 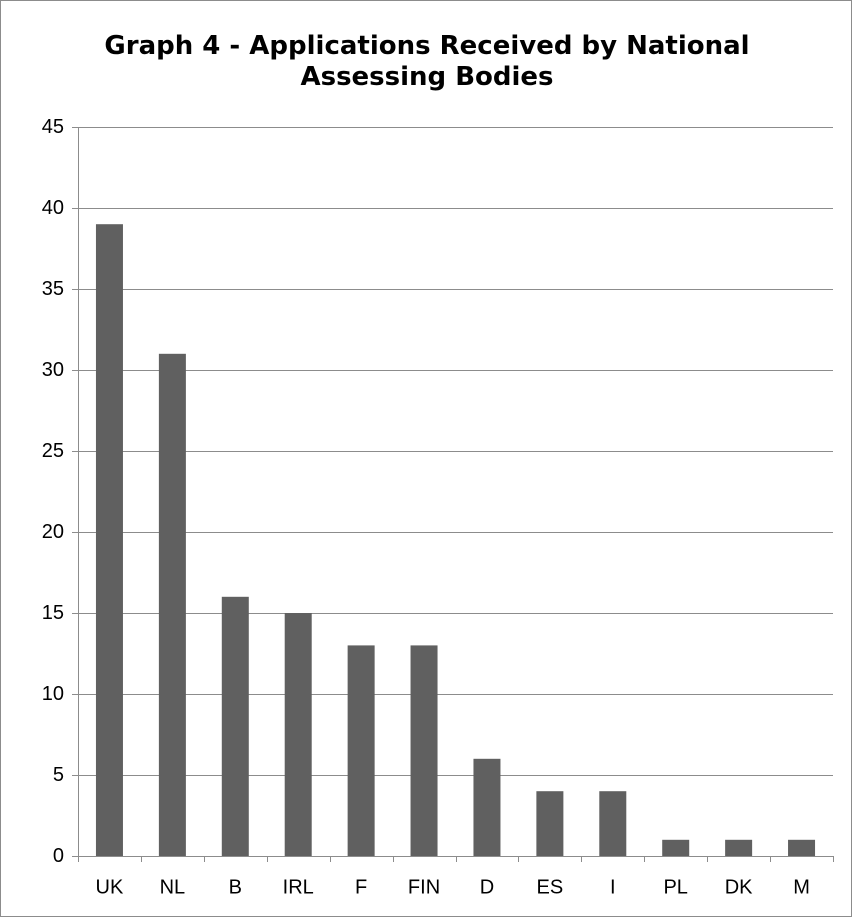 I want to click on x-axis-tick-labels: UK NL B IRL F FIN D ES I PL DK M, so click(x=453, y=887).